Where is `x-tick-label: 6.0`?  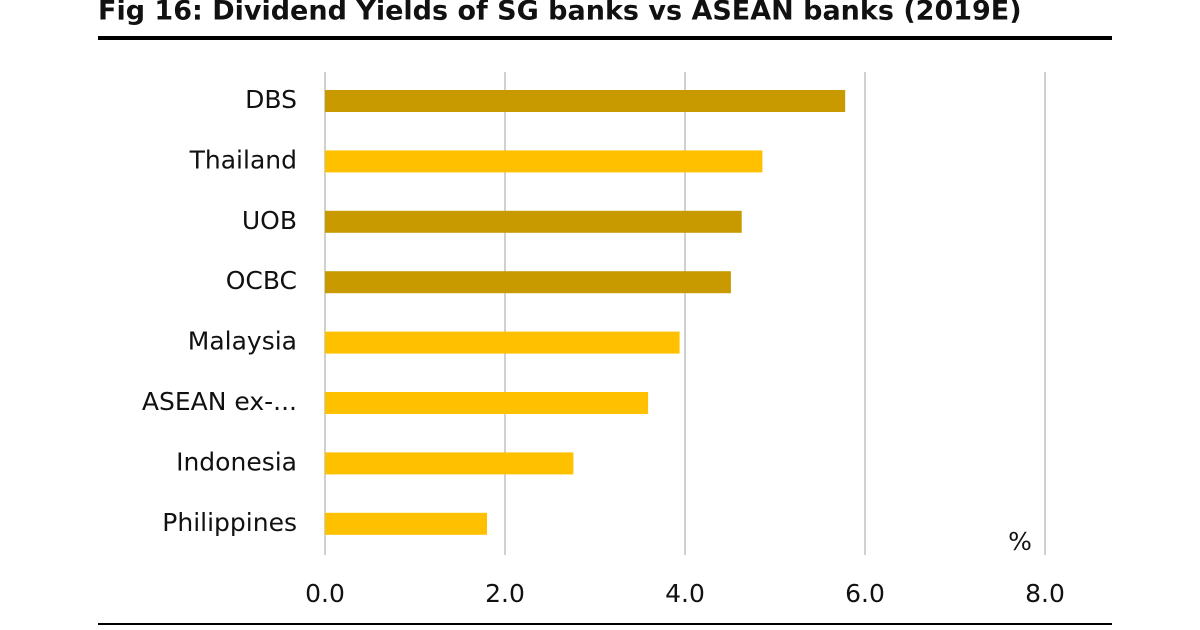
x-tick-label: 6.0 is located at coordinates (865, 593).